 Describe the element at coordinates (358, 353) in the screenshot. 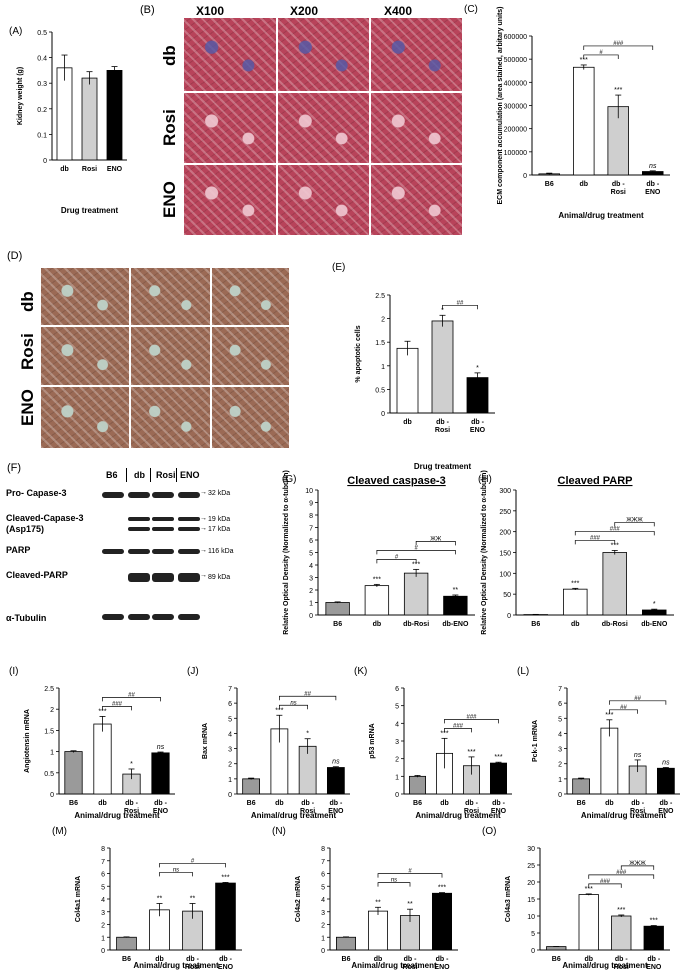

I see `y-axis-label: % apoptotic cells` at that location.